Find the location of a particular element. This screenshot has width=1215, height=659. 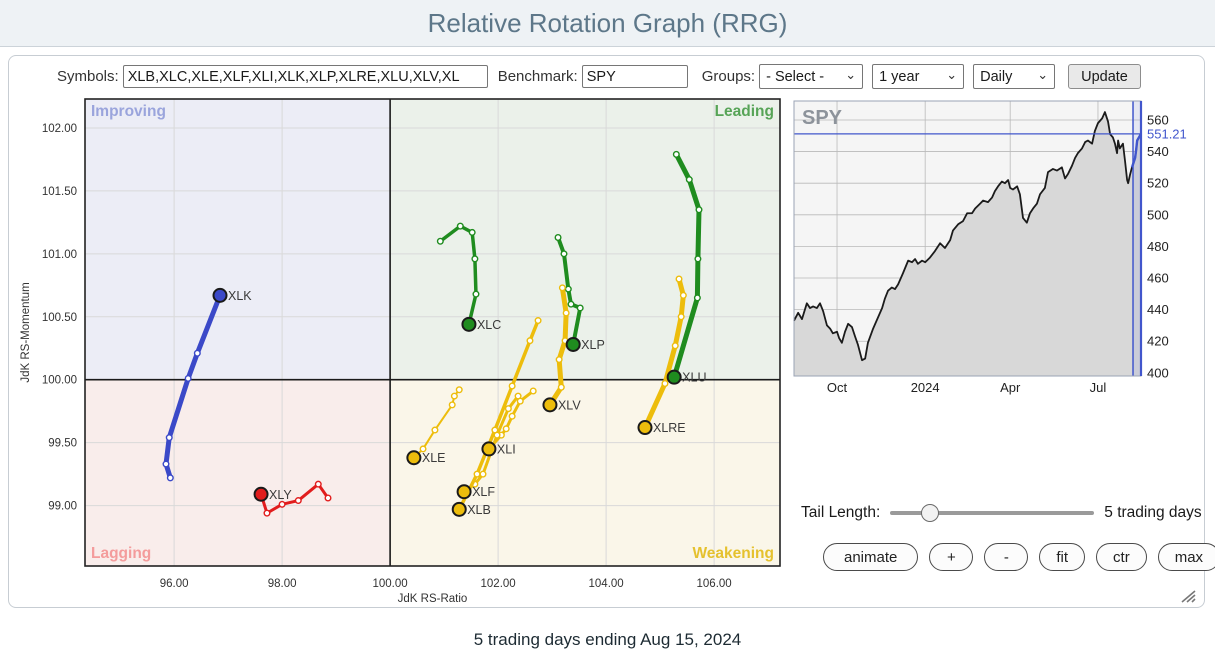

svg-text: 99.50 is located at coordinates (62, 444).